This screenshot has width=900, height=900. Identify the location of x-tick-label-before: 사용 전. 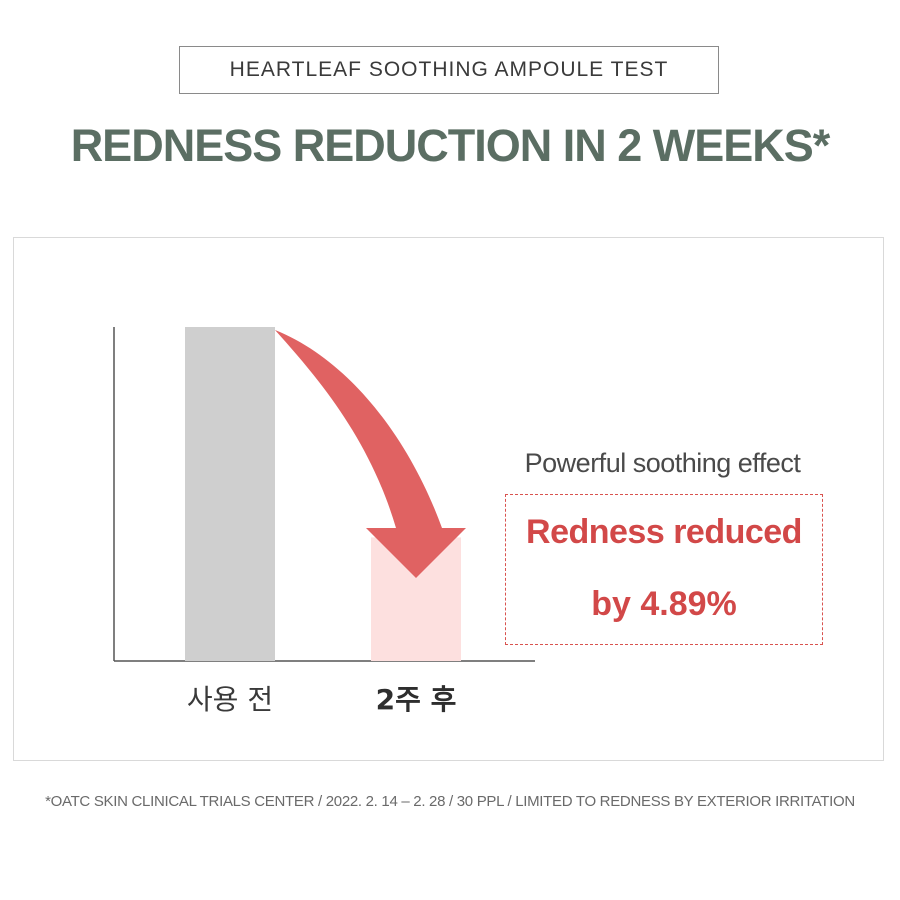
(230, 699).